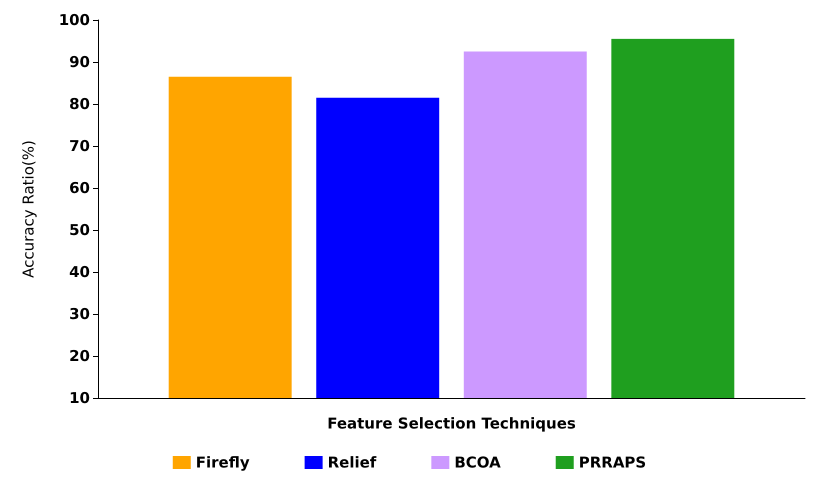 The image size is (819, 477). What do you see at coordinates (223, 463) in the screenshot?
I see `legend-label: Firefly` at bounding box center [223, 463].